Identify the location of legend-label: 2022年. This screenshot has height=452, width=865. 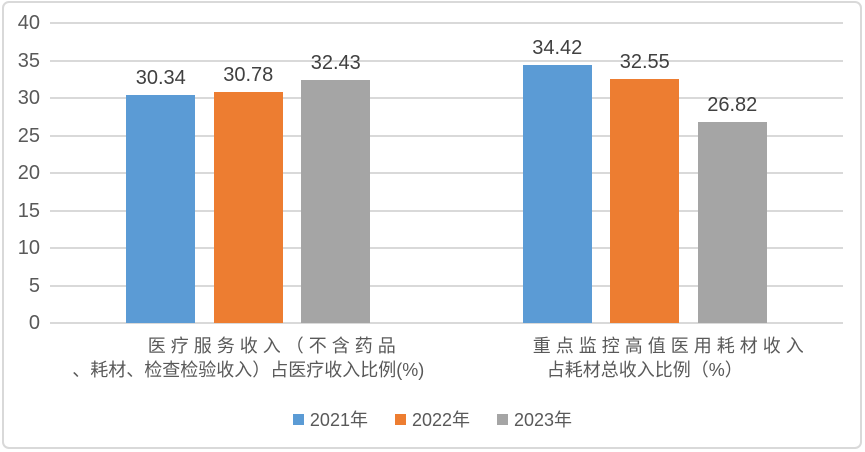
(441, 420).